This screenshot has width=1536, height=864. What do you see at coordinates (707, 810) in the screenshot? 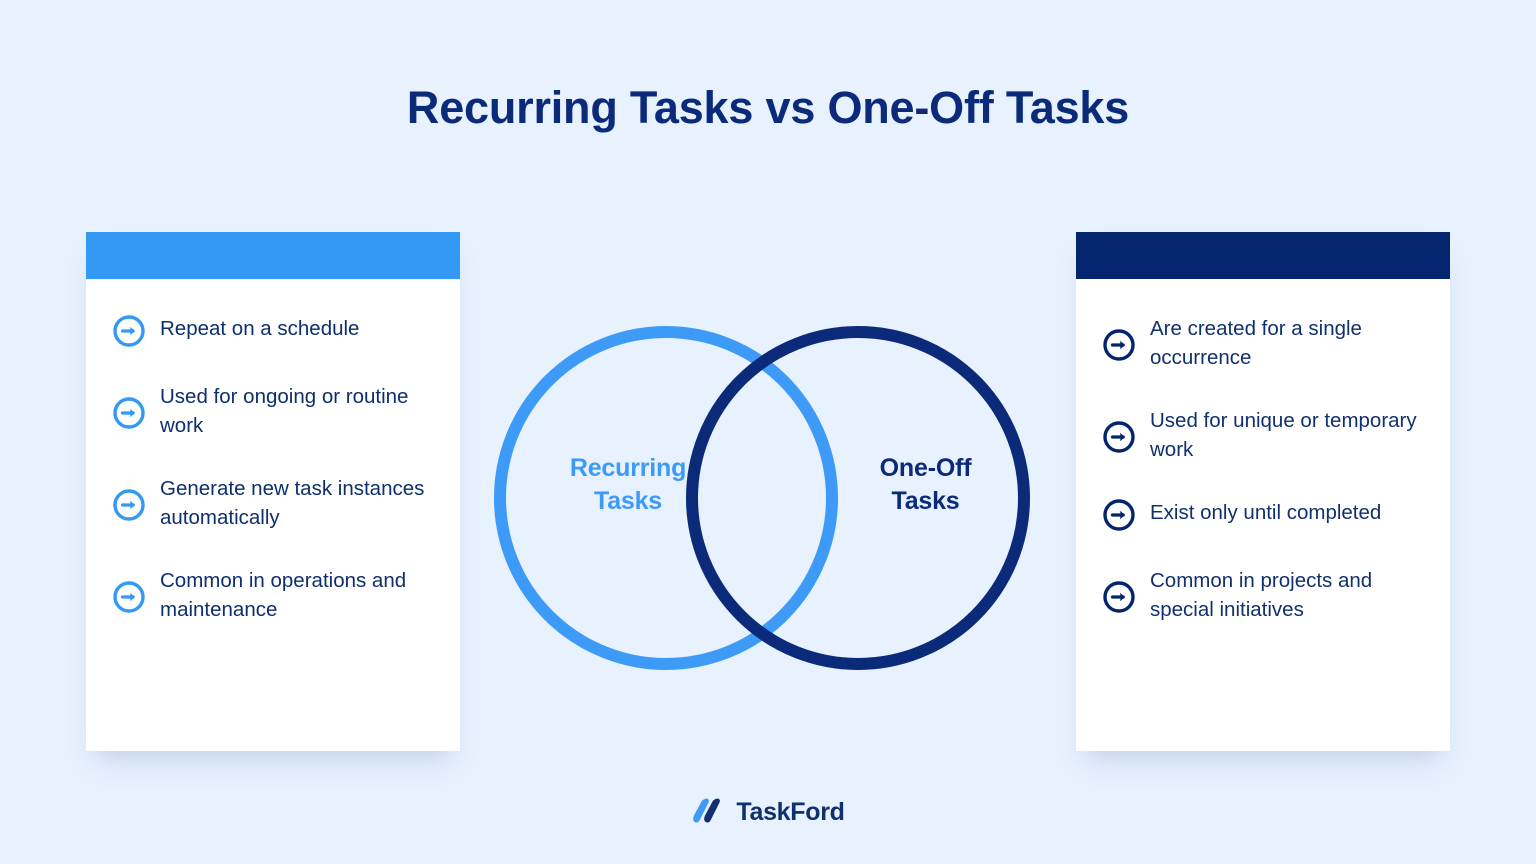
I see `taskford-logo-mark` at bounding box center [707, 810].